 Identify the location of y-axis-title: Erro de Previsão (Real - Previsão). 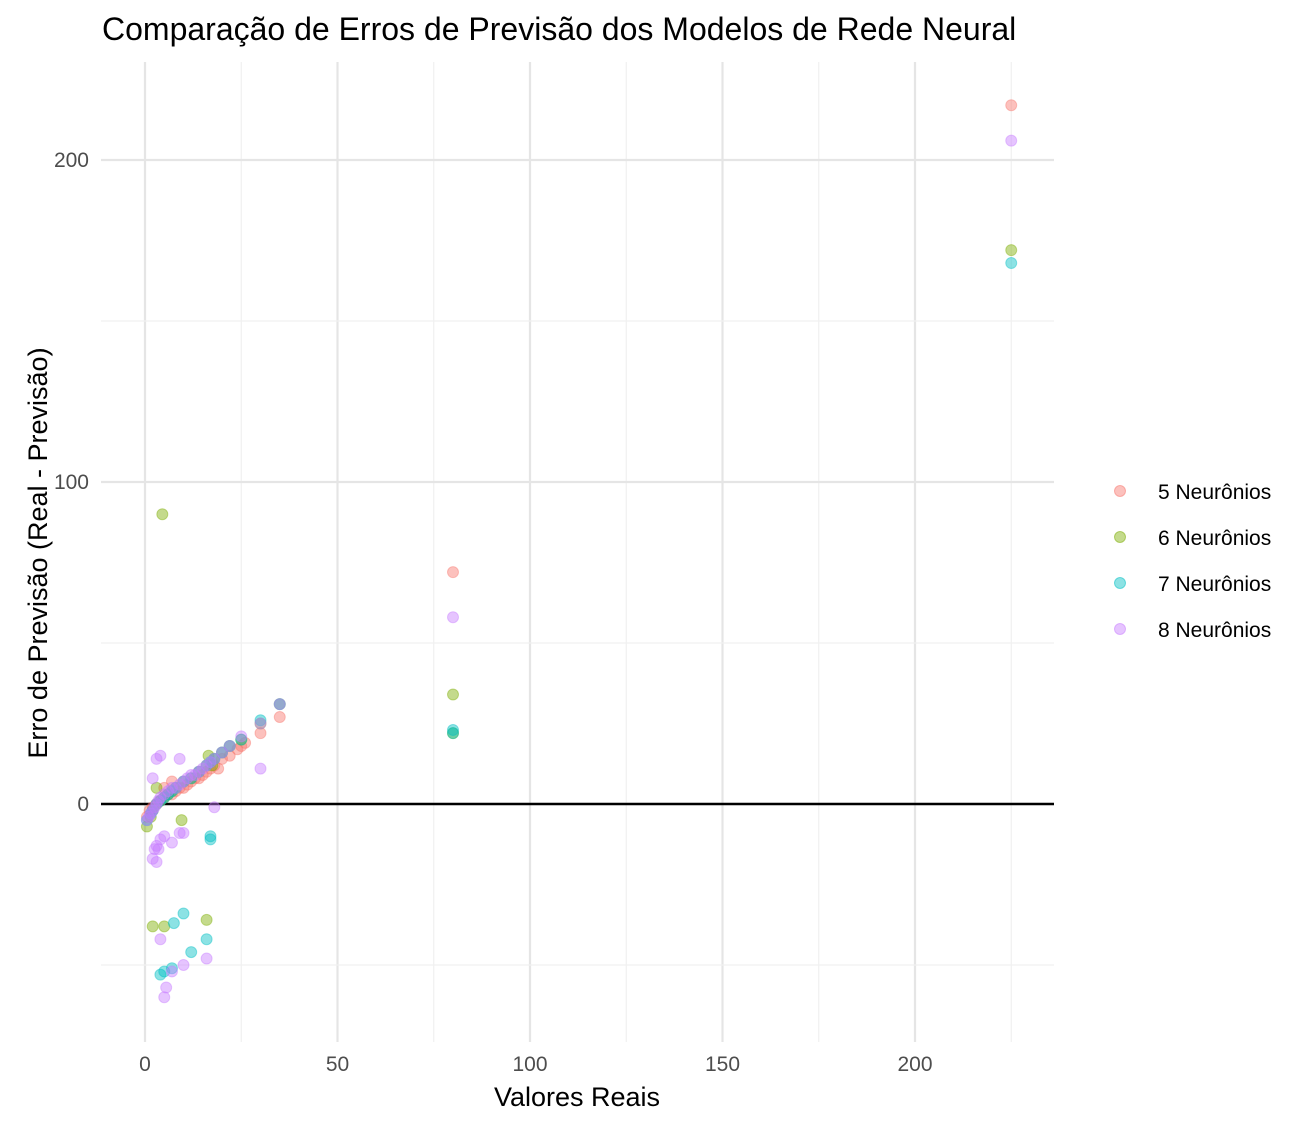
(38, 552).